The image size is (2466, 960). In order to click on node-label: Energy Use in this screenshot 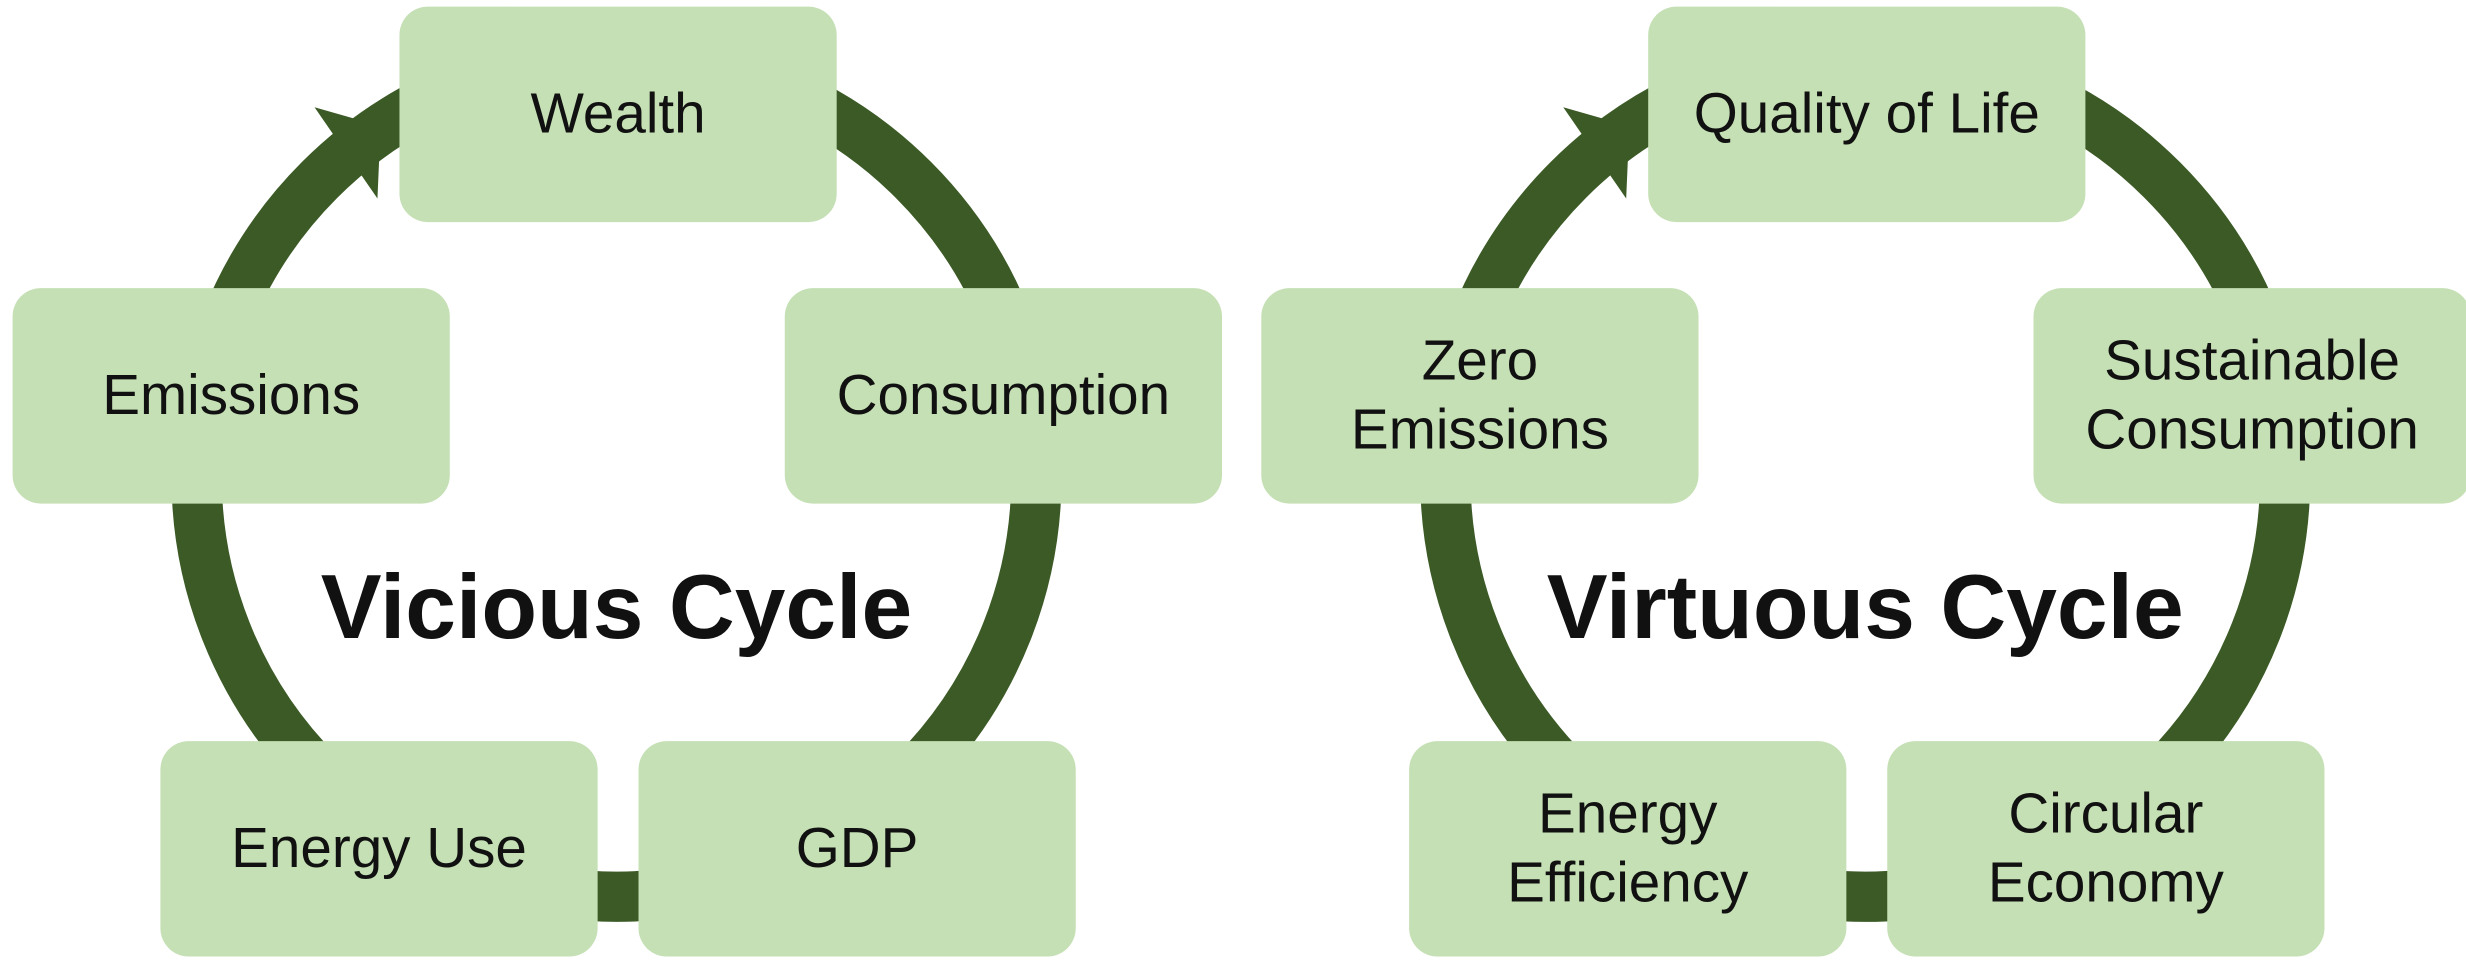, I will do `click(379, 847)`.